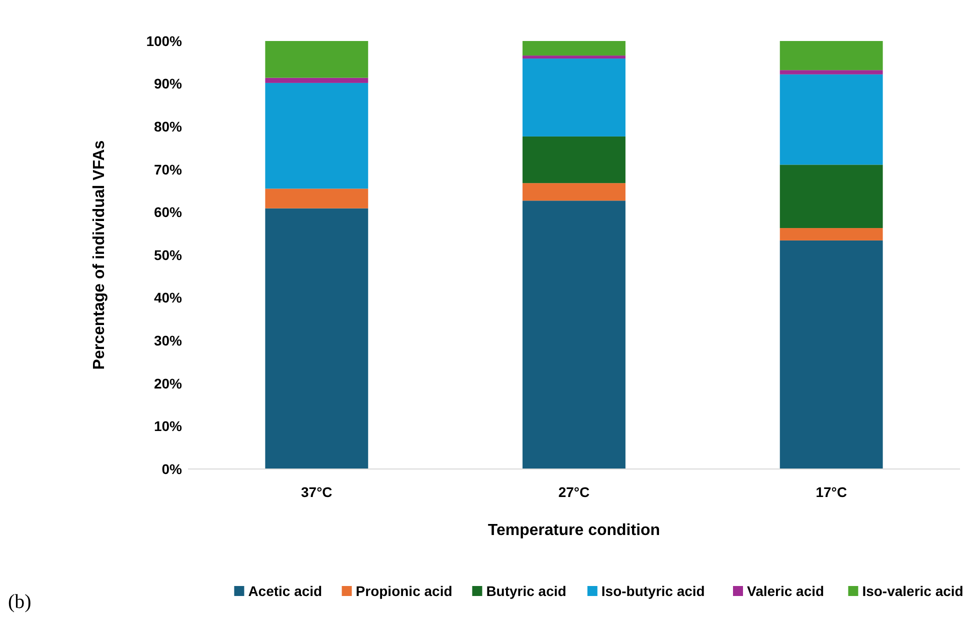 Image resolution: width=973 pixels, height=624 pixels. I want to click on x-axis-title: Temperature condition, so click(574, 530).